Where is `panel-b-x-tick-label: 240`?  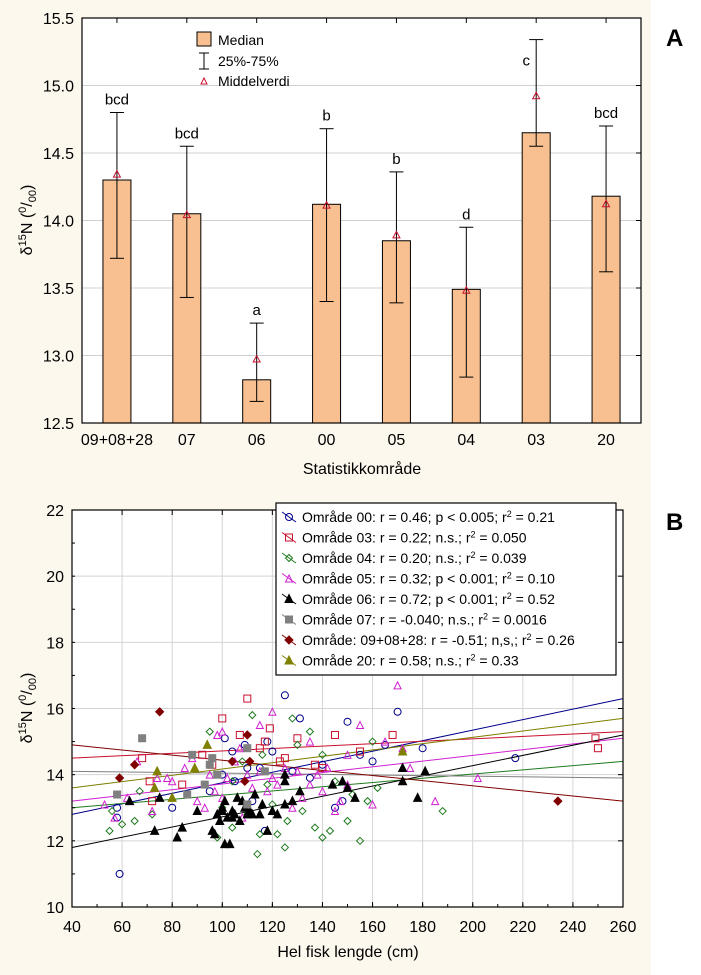
panel-b-x-tick-label: 240 is located at coordinates (573, 927).